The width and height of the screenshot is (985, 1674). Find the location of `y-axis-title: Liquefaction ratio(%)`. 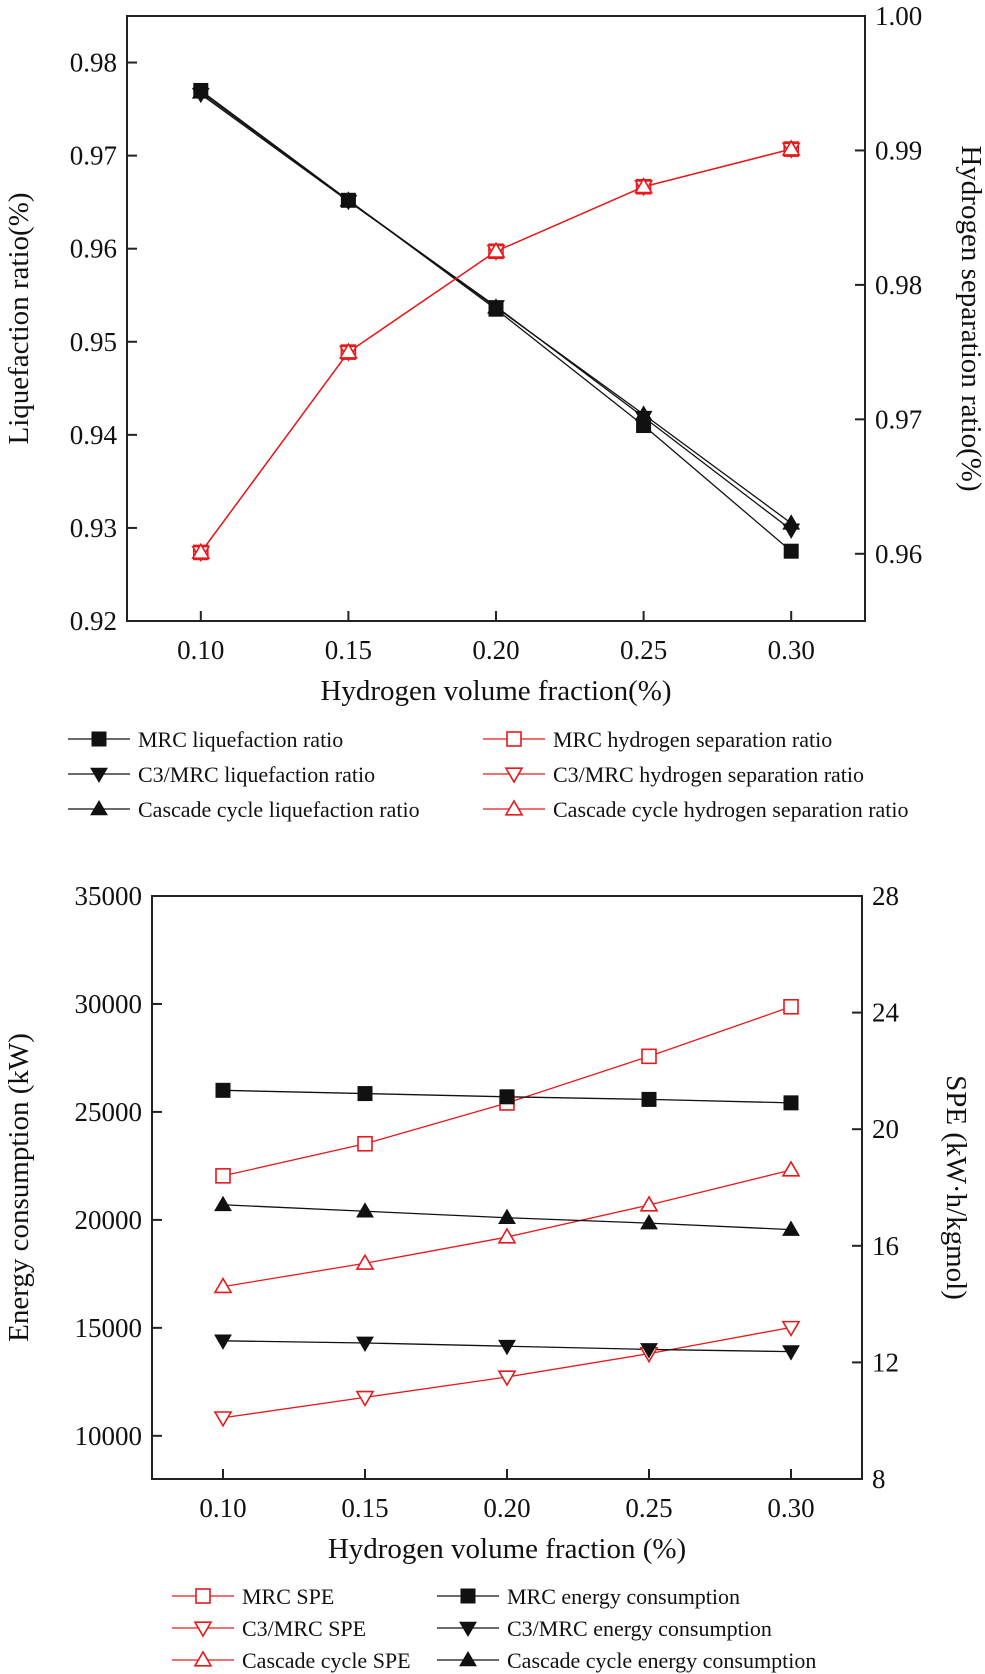

y-axis-title: Liquefaction ratio(%) is located at coordinates (19, 318).